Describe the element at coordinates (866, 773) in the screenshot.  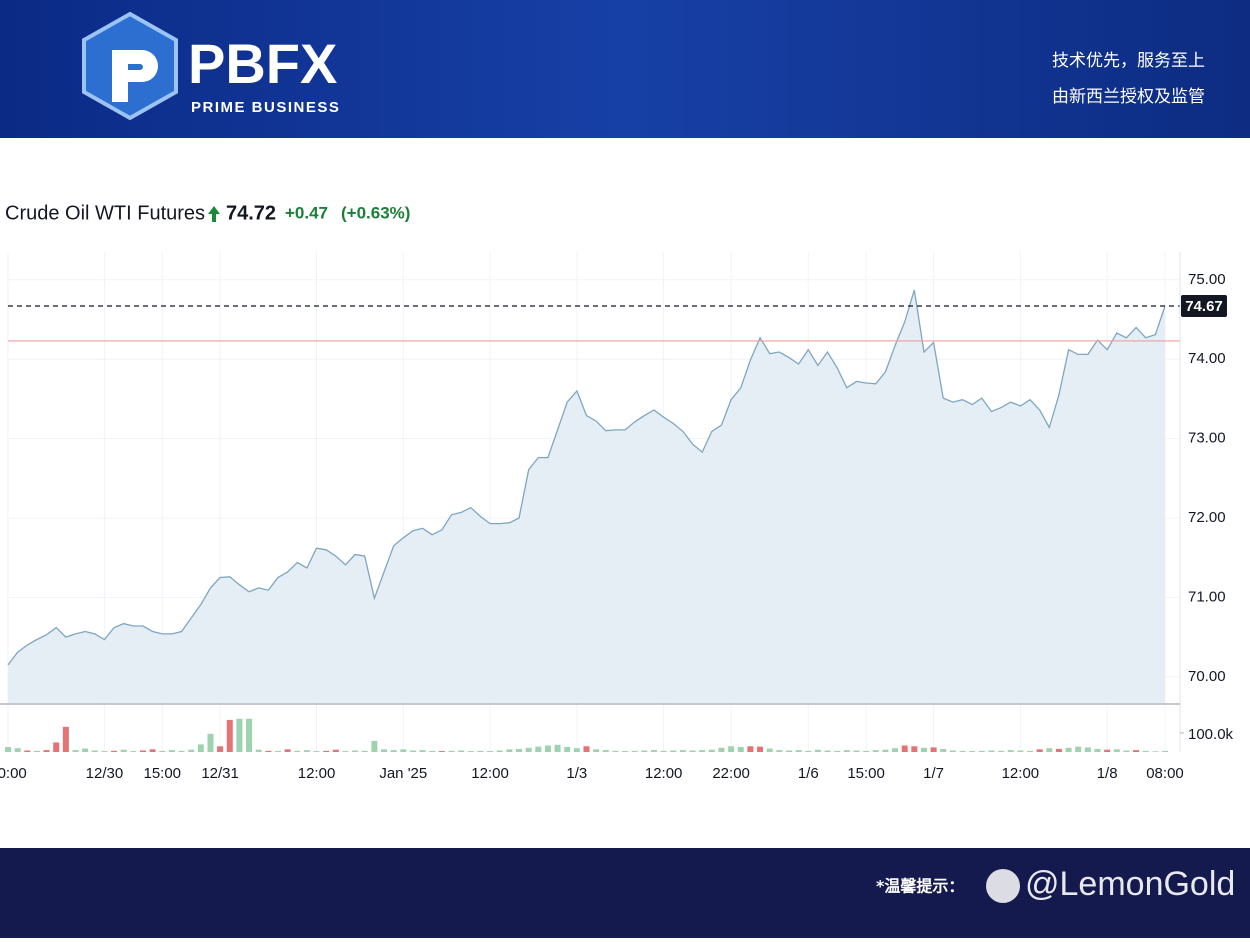
I see `x-tick-label: 15:00` at that location.